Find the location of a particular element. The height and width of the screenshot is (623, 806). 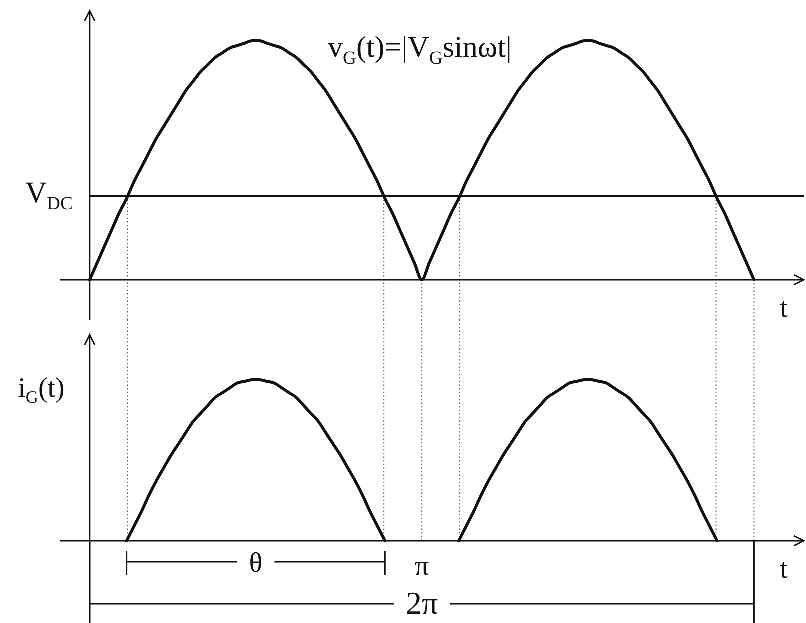

y-axis-title: i$_{G}$(t) is located at coordinates (41, 390).